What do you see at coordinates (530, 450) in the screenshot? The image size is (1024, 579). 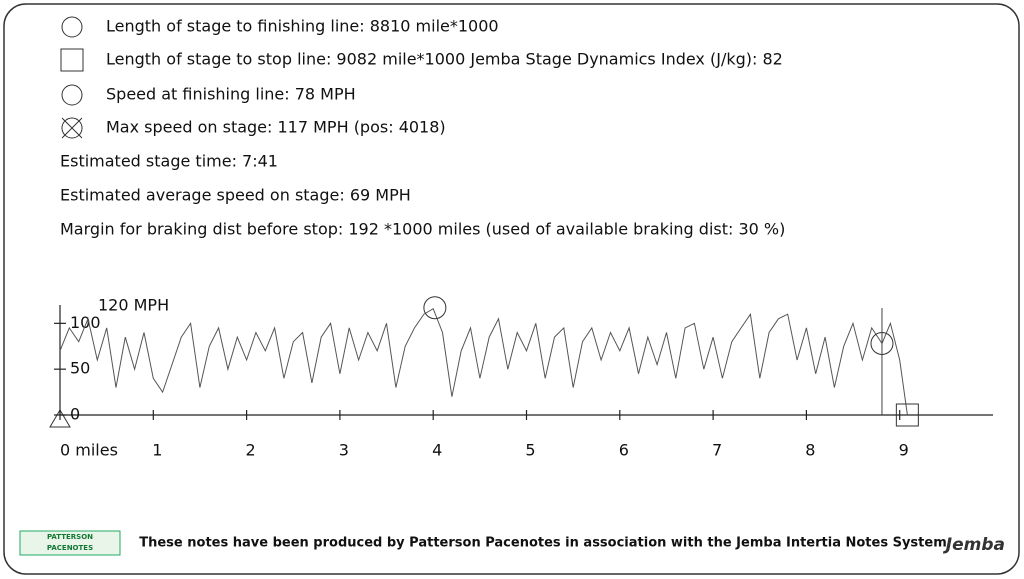 I see `x-tick-label: 5` at bounding box center [530, 450].